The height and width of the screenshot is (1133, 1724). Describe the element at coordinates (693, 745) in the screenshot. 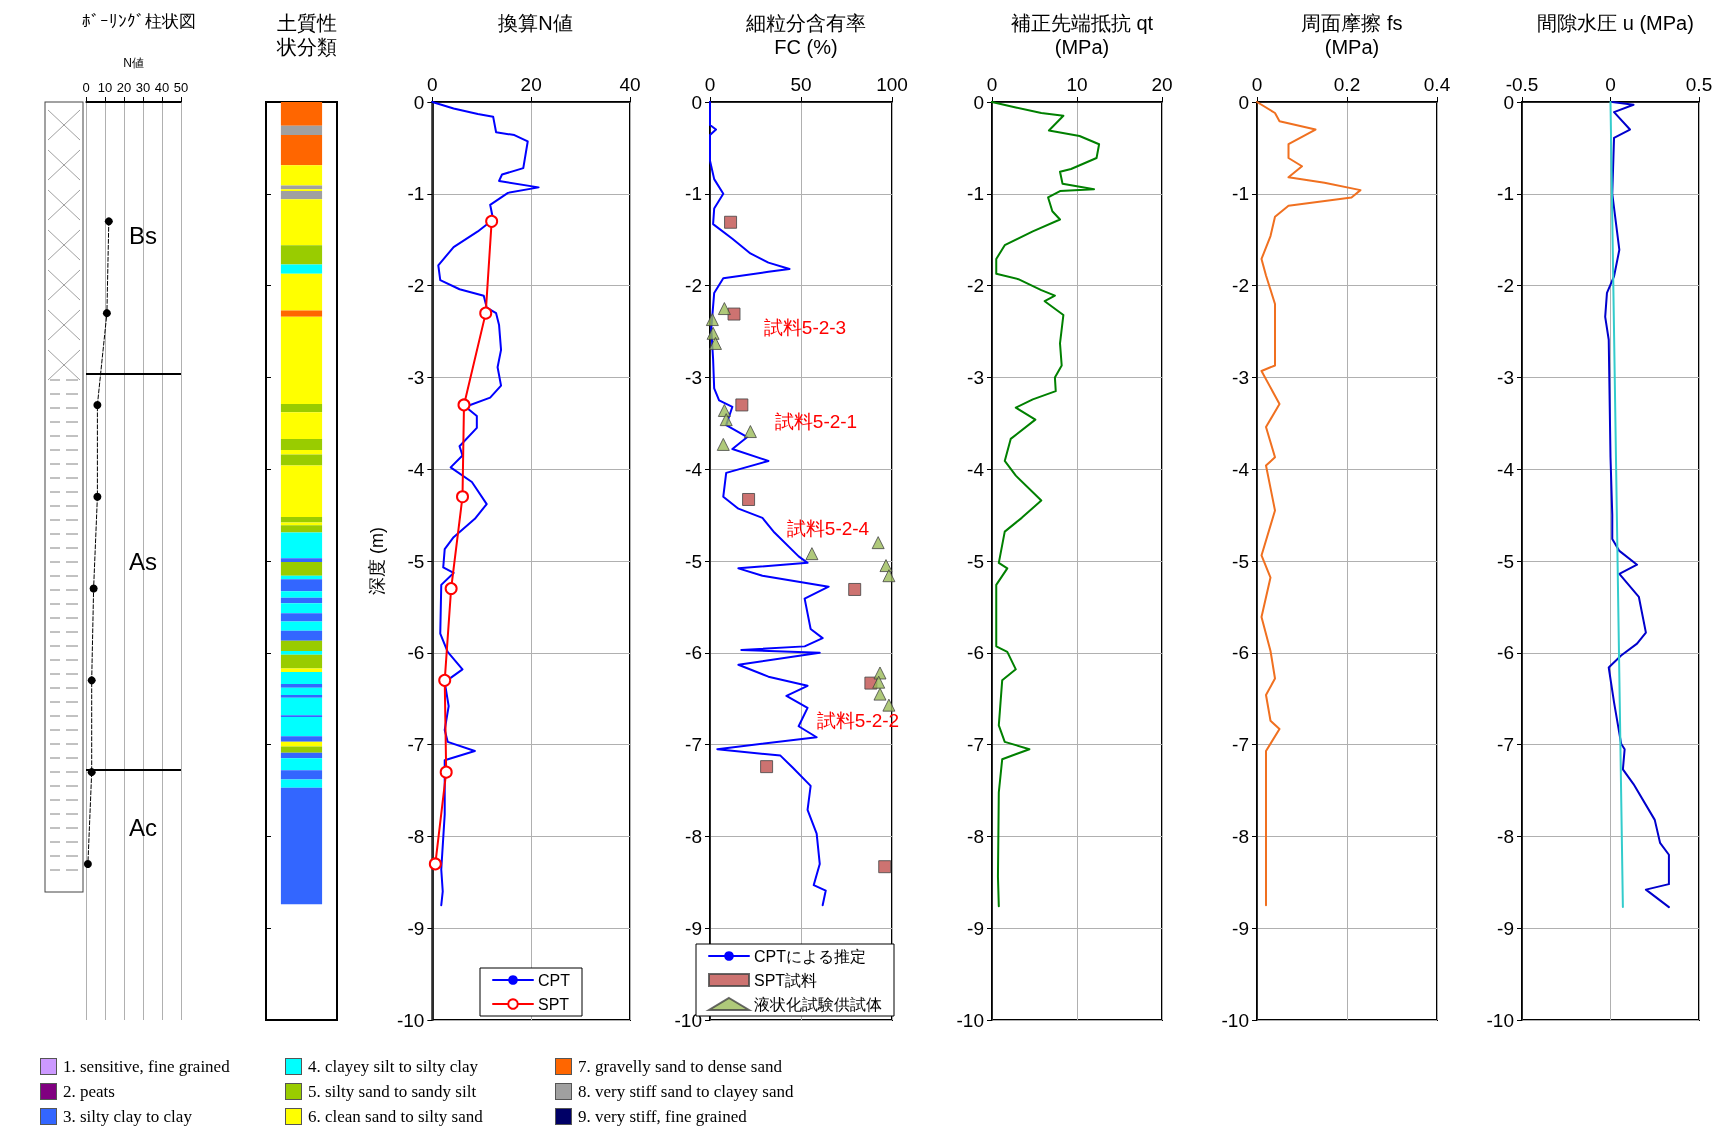

I see `y-tick-label: -7` at that location.